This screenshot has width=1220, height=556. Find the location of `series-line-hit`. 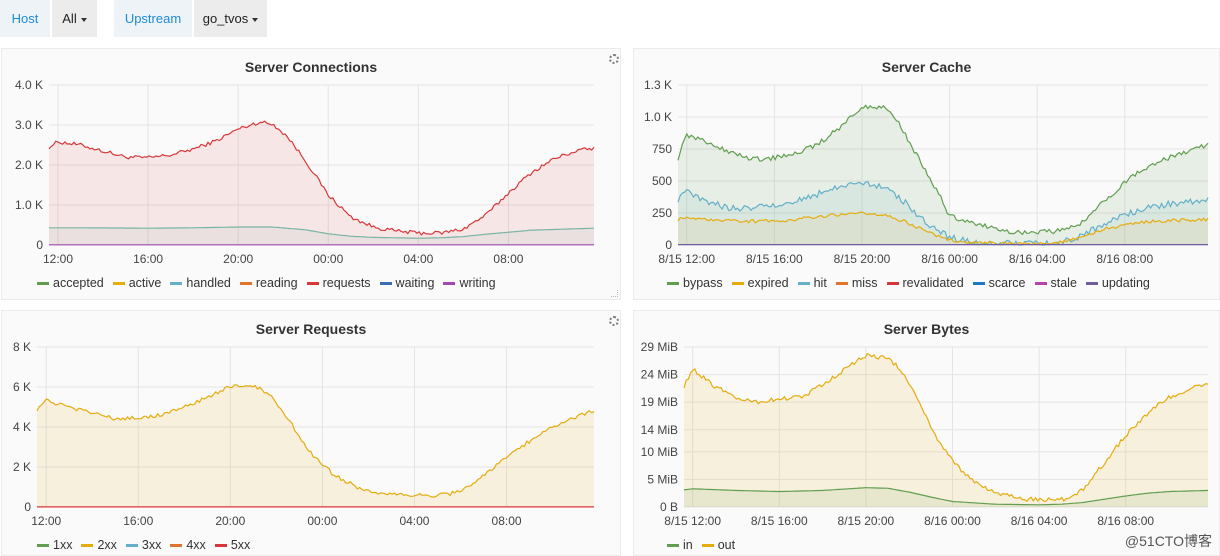

series-line-hit is located at coordinates (943, 213).